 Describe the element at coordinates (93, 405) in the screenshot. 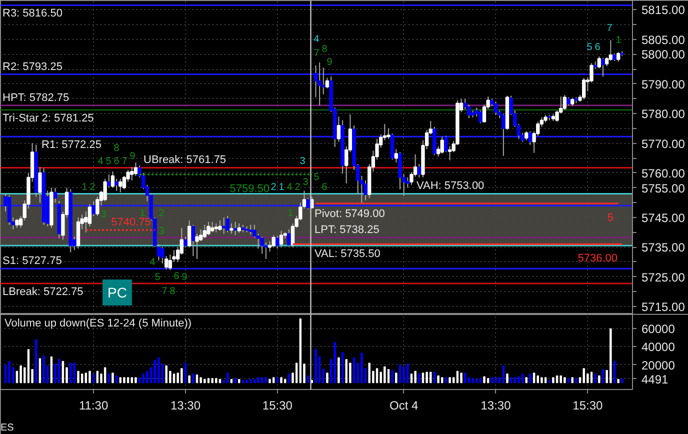

I see `x-tick-label: 11:30` at that location.